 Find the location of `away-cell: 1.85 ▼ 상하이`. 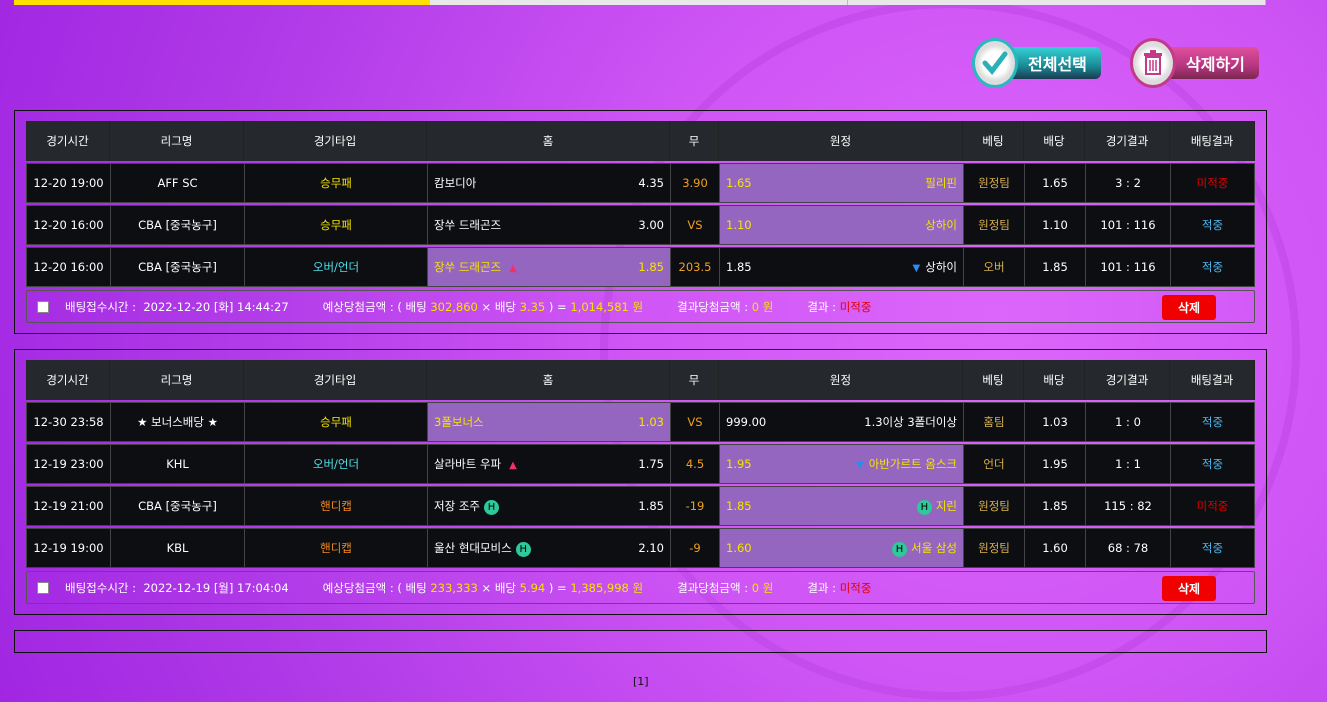

away-cell: 1.85 ▼ 상하이 is located at coordinates (841, 267).